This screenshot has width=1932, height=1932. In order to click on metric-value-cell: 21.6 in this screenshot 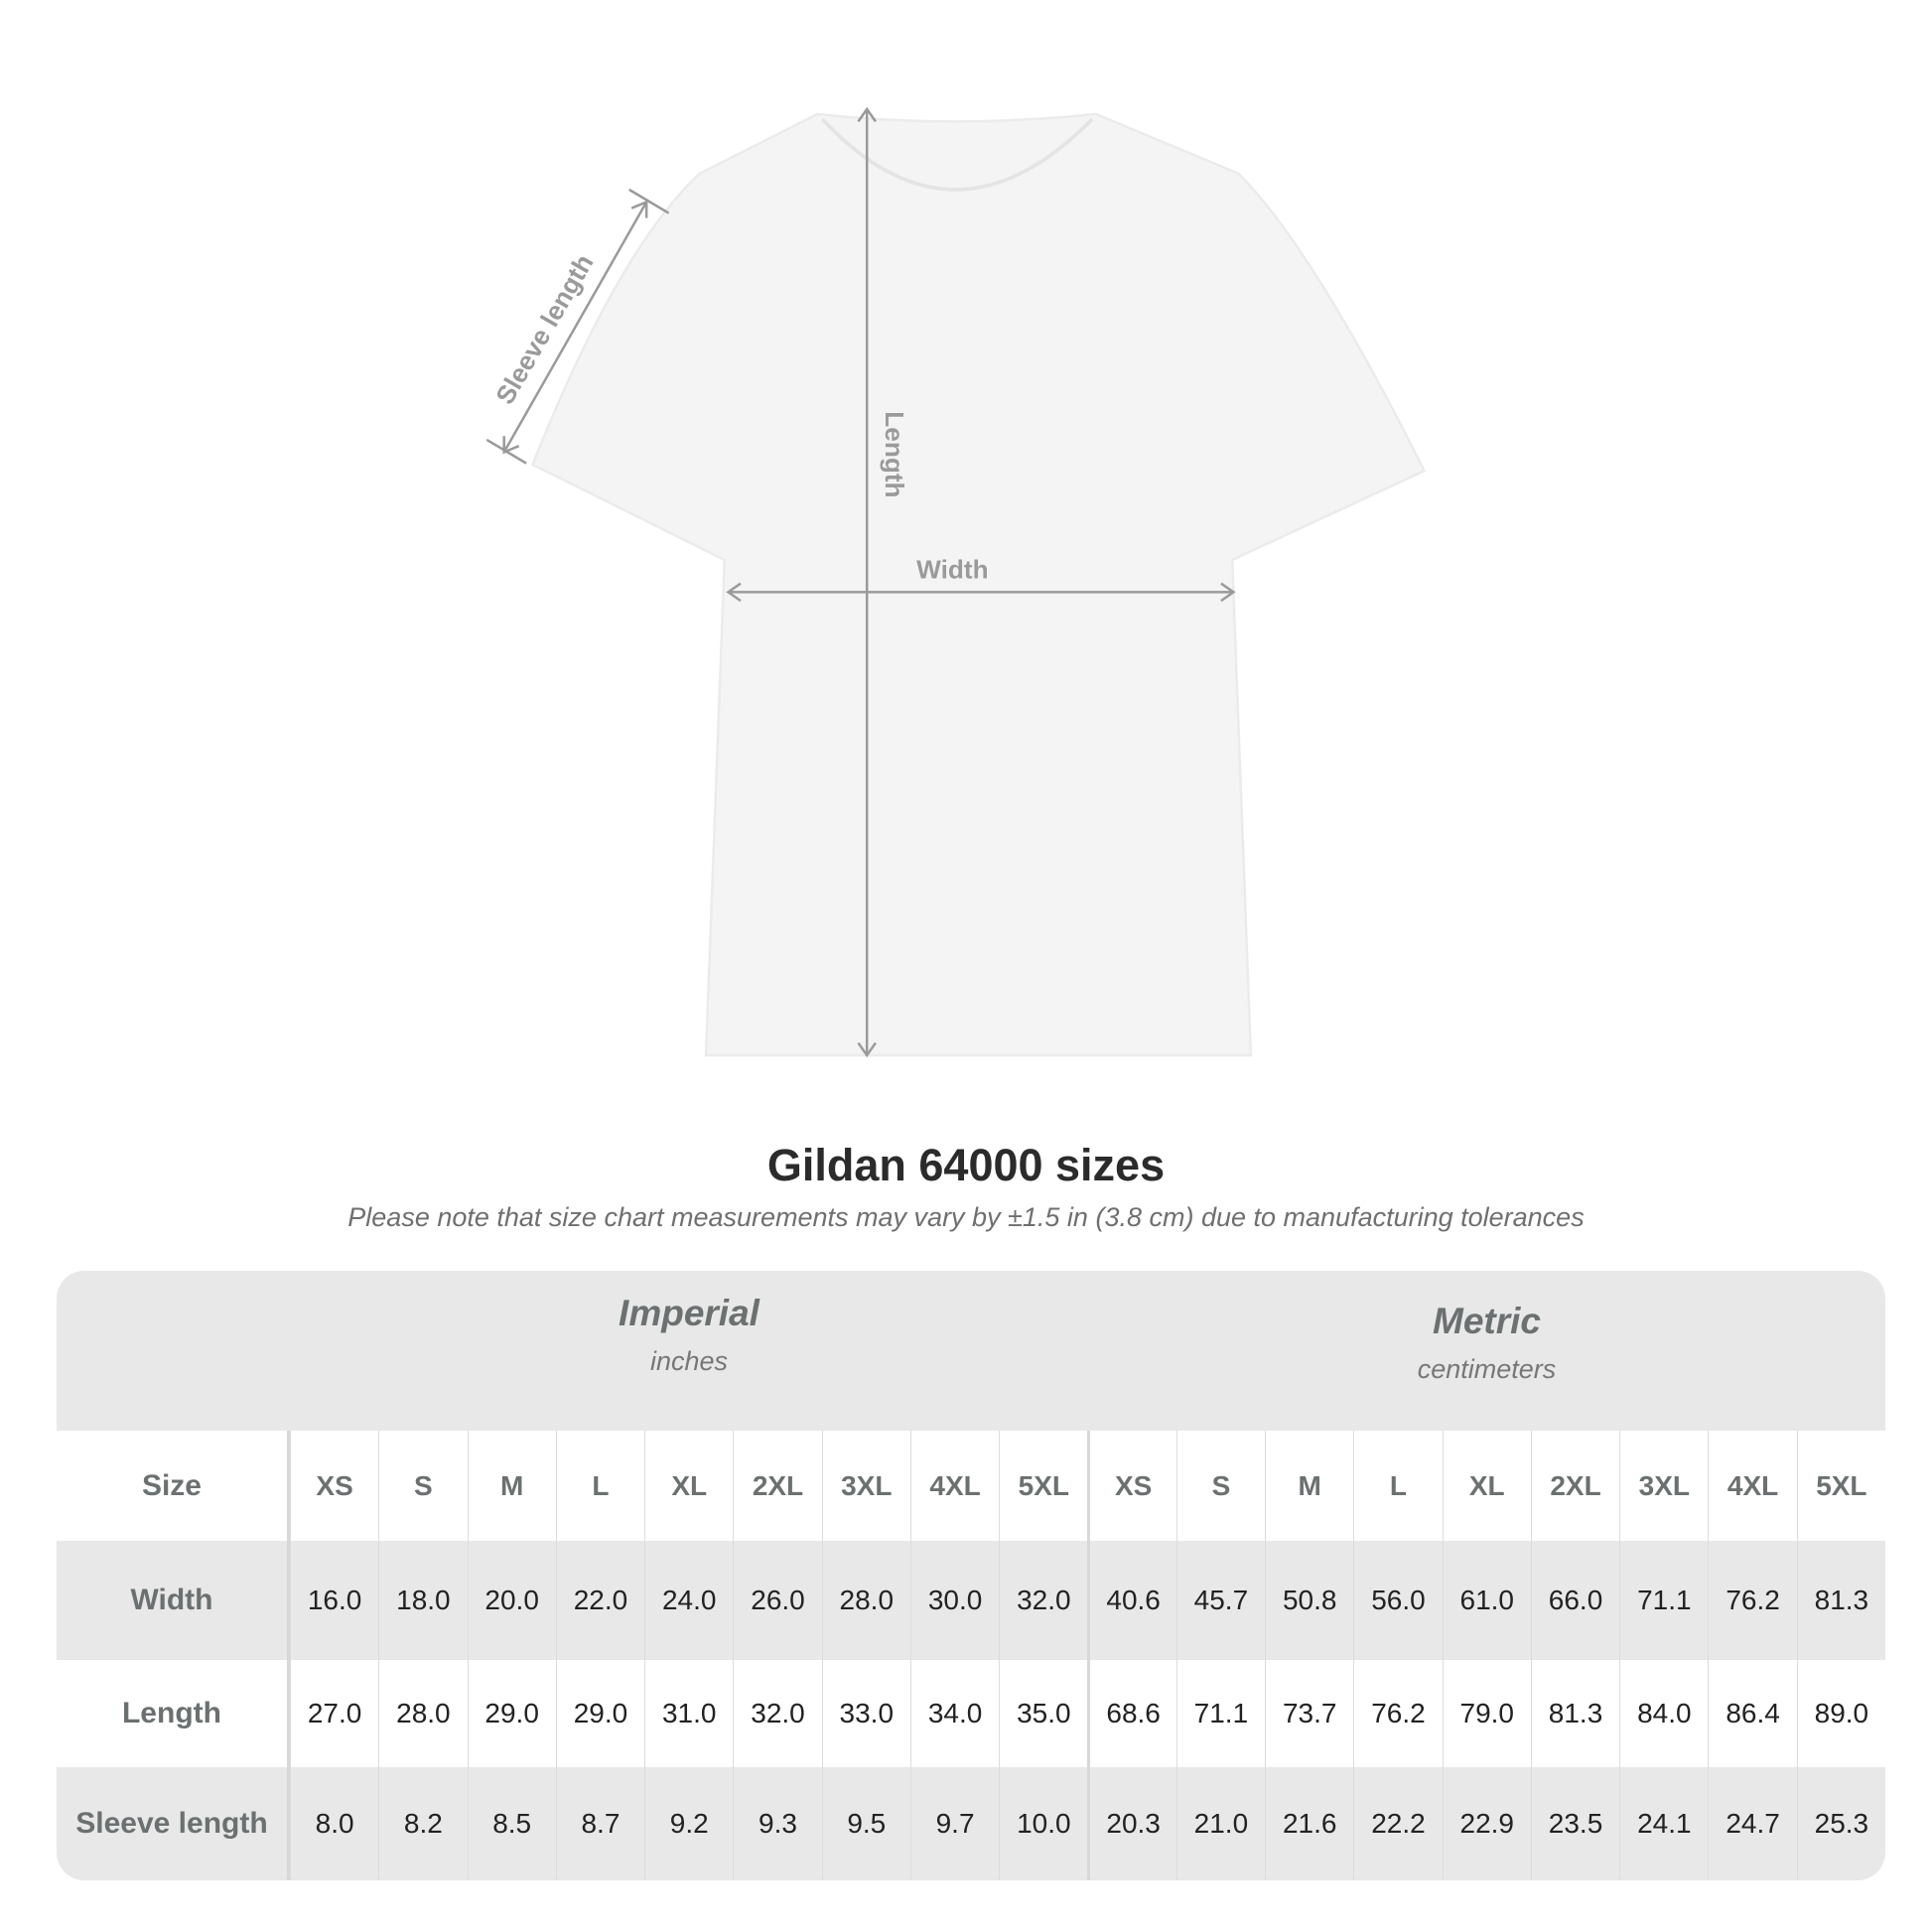, I will do `click(1309, 1823)`.